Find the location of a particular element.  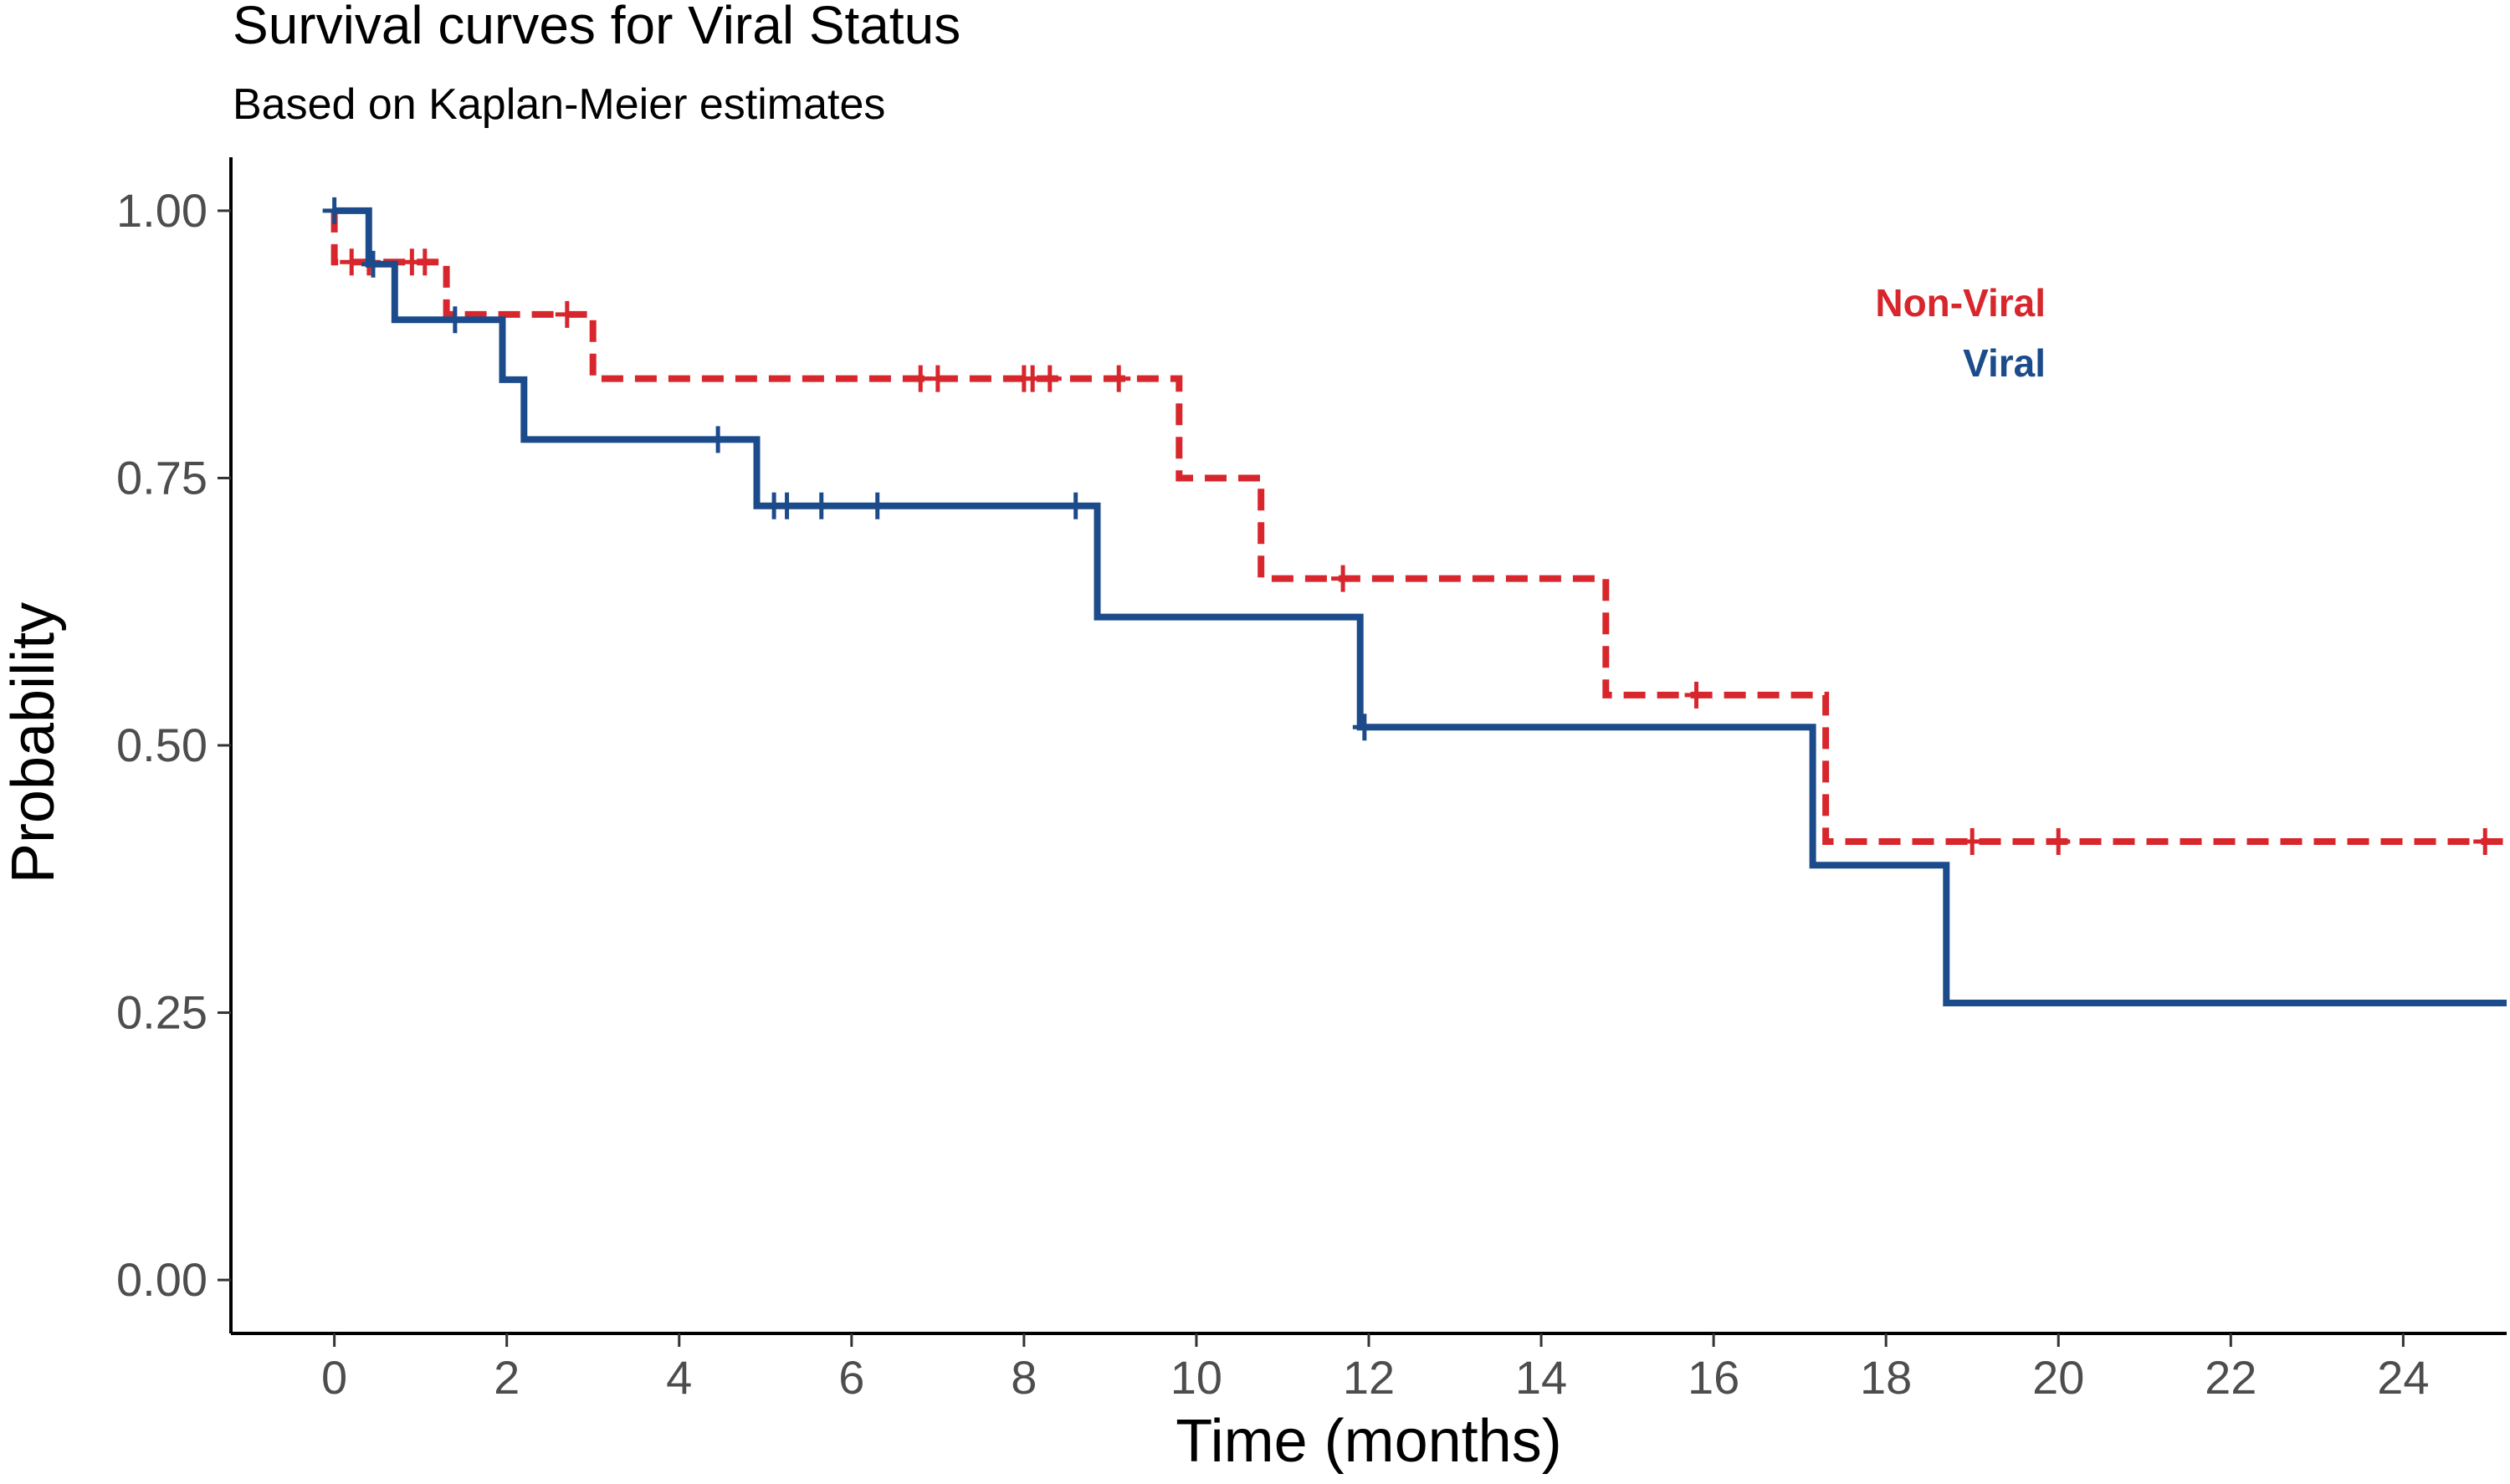

x-tick-label: 8 is located at coordinates (1024, 1377).